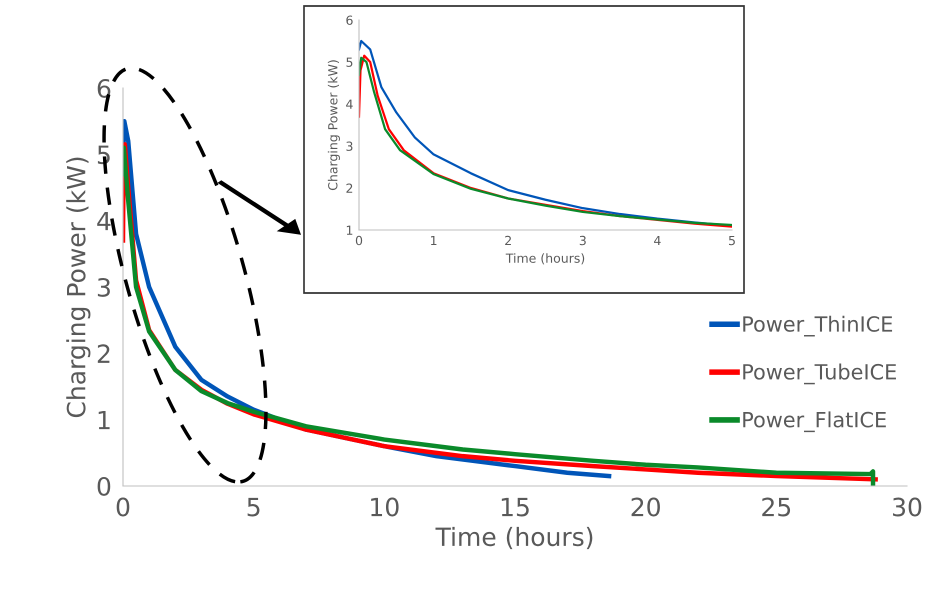 The image size is (930, 613). I want to click on y-tick-label: 5, so click(349, 62).